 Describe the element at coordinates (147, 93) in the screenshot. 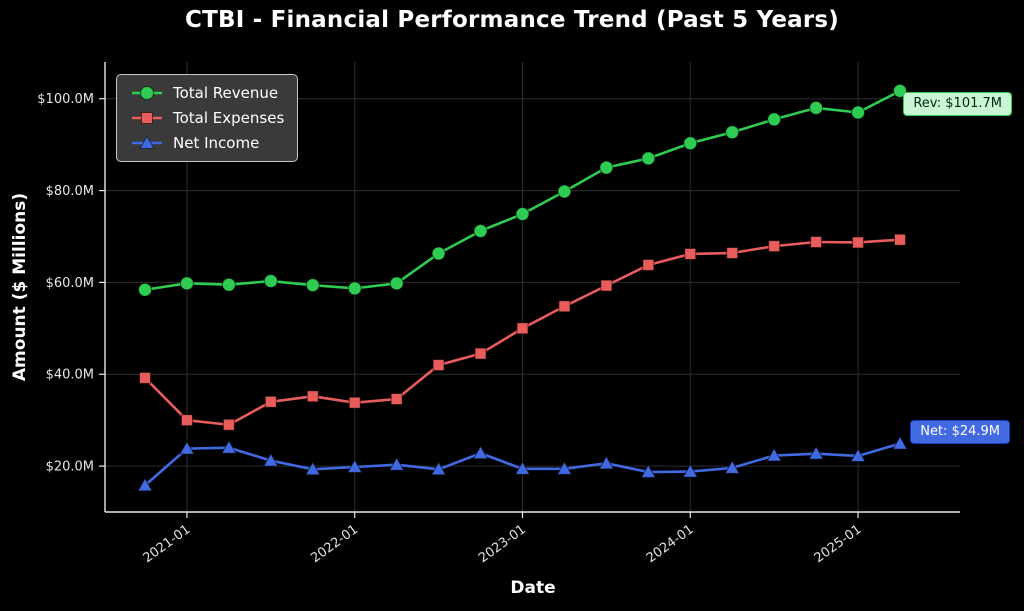

I see `total-revenue-marker-icon` at that location.